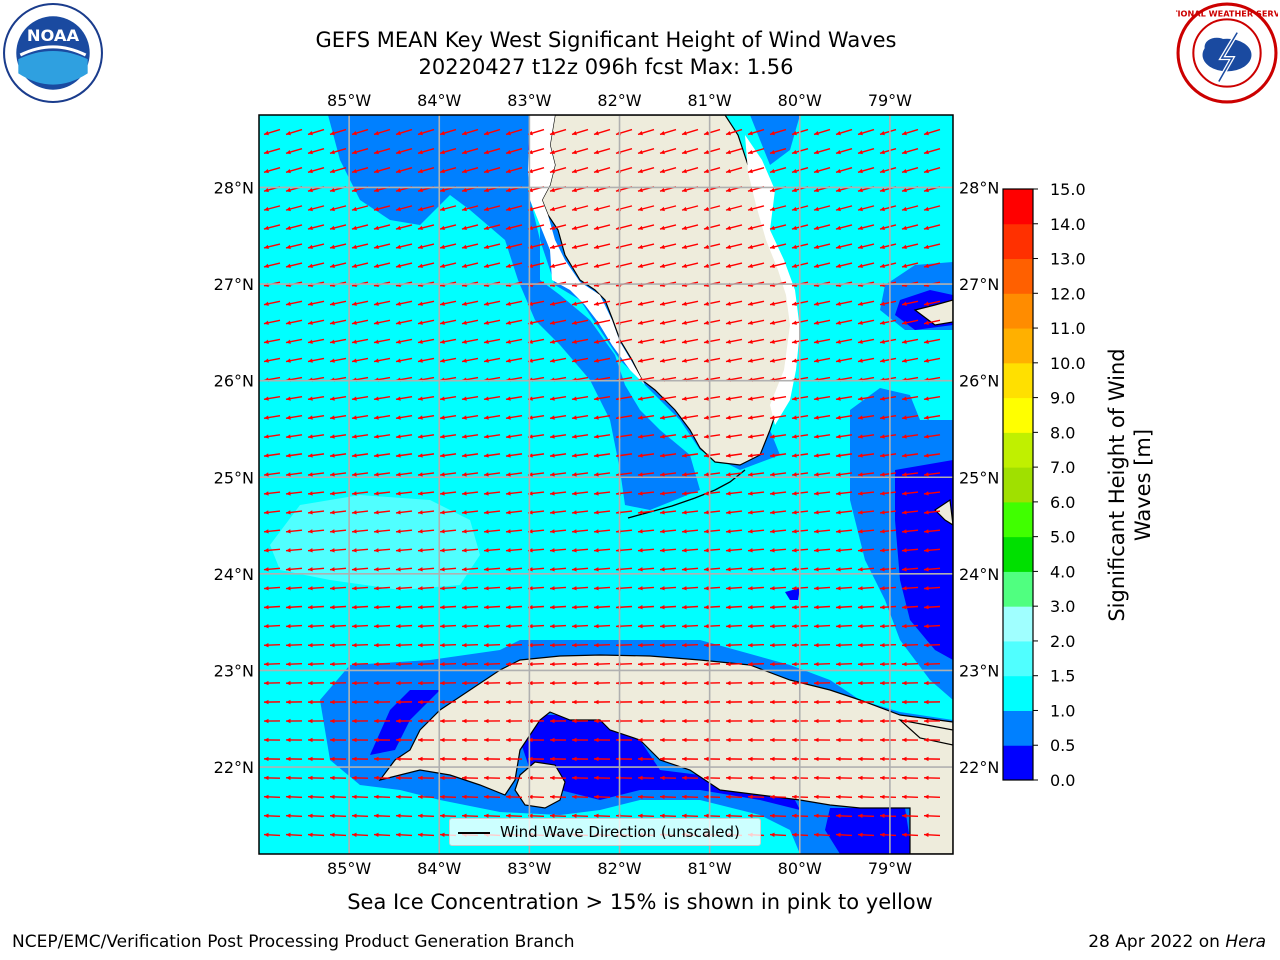 Image resolution: width=1280 pixels, height=960 pixels. I want to click on lat-tick-label-right: 28°N, so click(979, 187).